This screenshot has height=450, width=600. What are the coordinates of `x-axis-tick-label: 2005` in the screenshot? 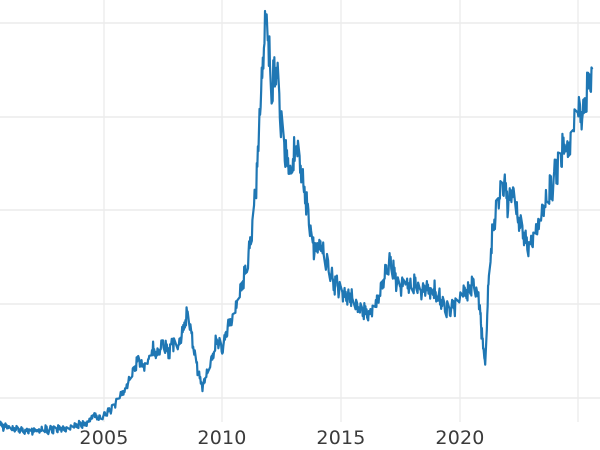 It's located at (104, 438).